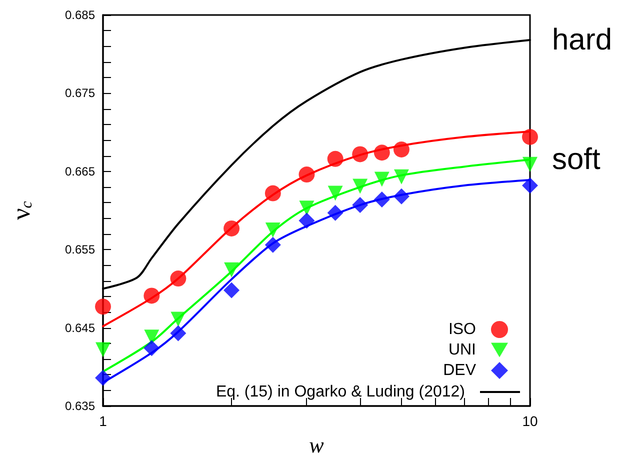 The height and width of the screenshot is (461, 627). I want to click on y-tick-label: 0.665, so click(80, 171).